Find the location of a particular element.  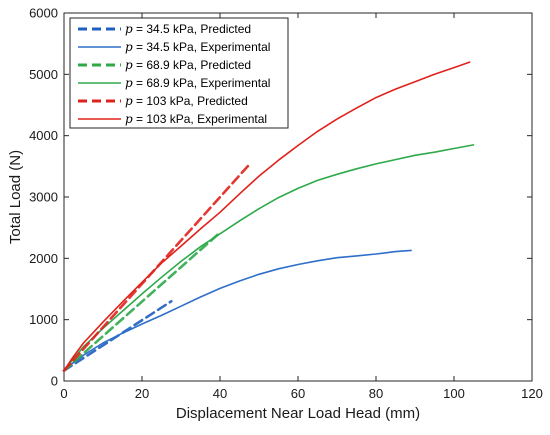

legend-label-4: p = 103 kPa, Predicted is located at coordinates (186, 101).